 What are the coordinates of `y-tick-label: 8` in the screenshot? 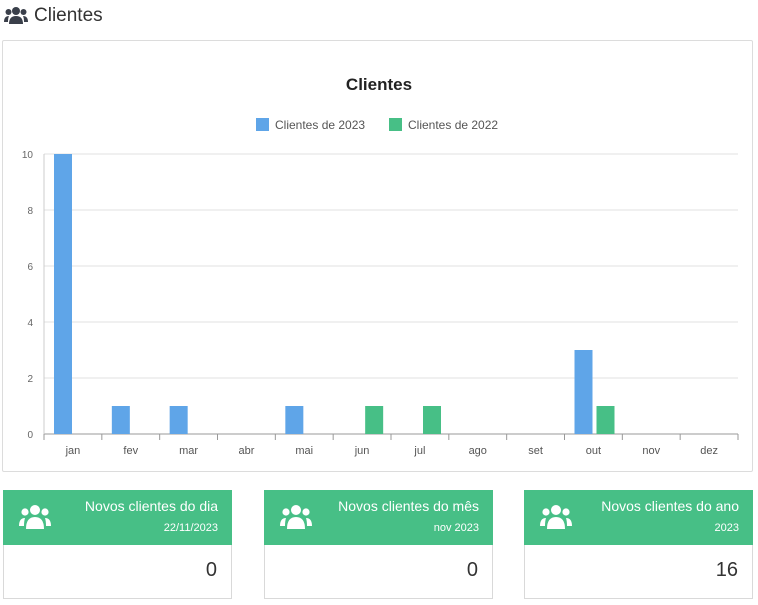 It's located at (30, 211).